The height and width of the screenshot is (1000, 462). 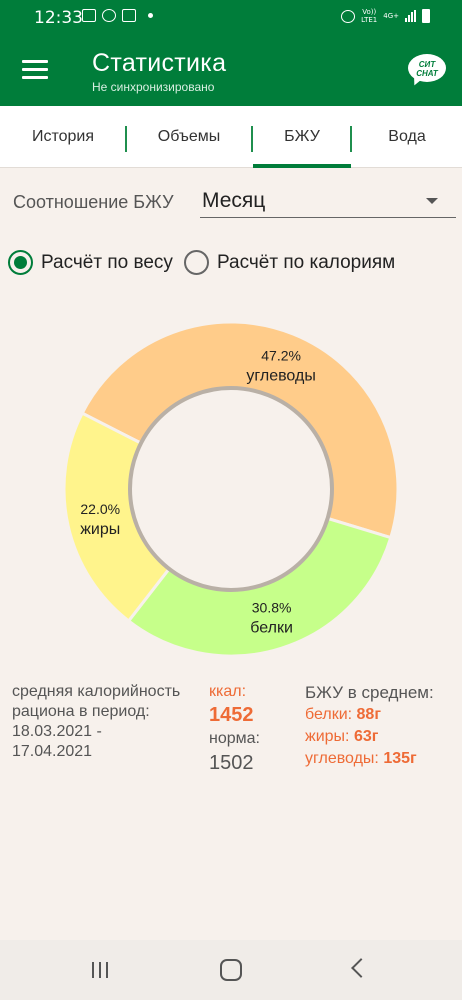 I want to click on slice-label-fat: 22.0% жиры, so click(x=100, y=519).